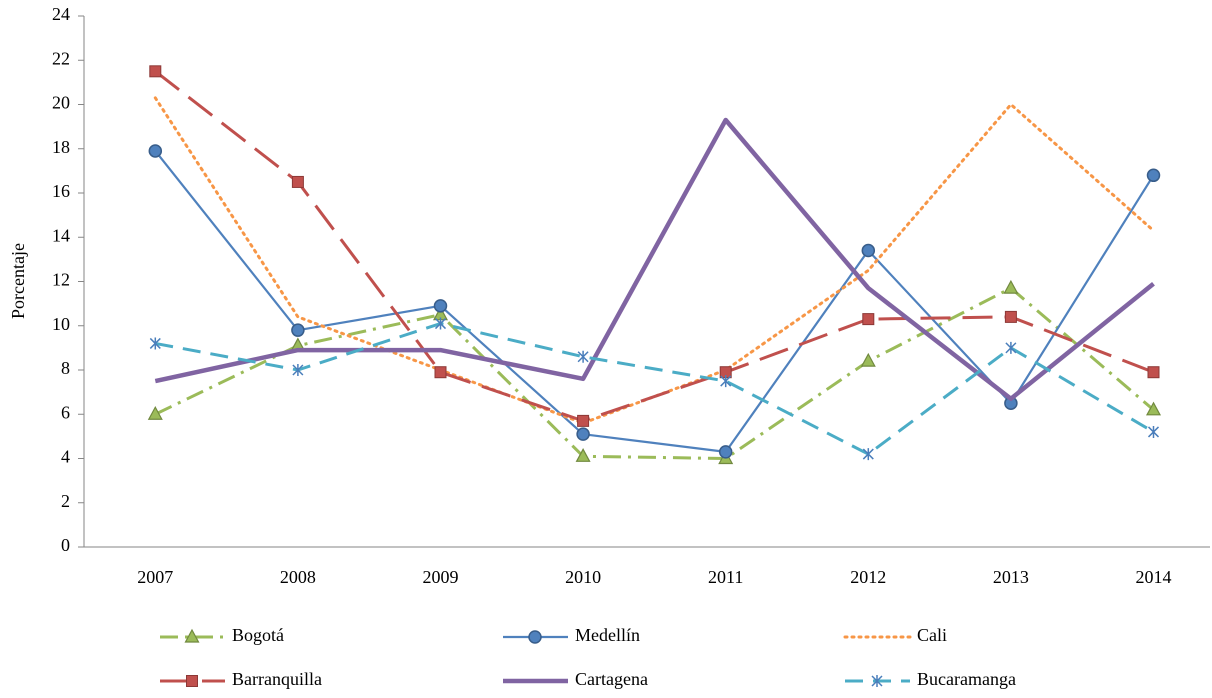 This screenshot has height=698, width=1212. What do you see at coordinates (868, 577) in the screenshot?
I see `x-tick-label: 2012` at bounding box center [868, 577].